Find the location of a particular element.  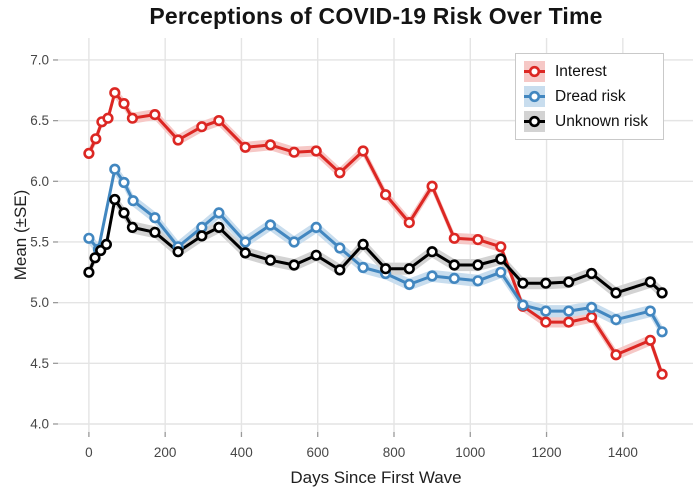

x-axis-title: Days Since First Wave is located at coordinates (376, 477).